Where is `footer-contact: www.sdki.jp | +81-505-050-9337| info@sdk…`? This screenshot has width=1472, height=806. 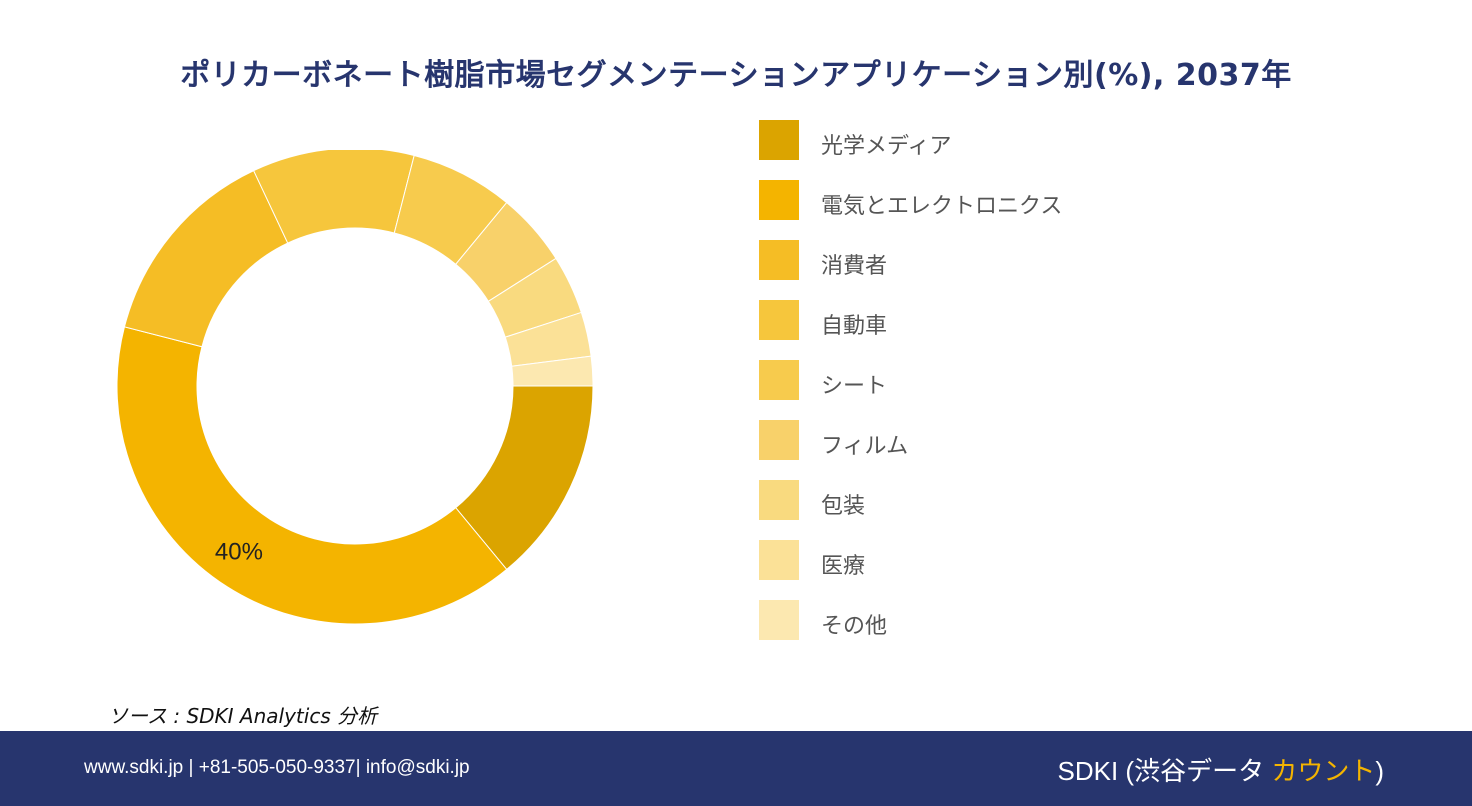 footer-contact: www.sdki.jp | +81-505-050-9337| info@sdk… is located at coordinates (277, 767).